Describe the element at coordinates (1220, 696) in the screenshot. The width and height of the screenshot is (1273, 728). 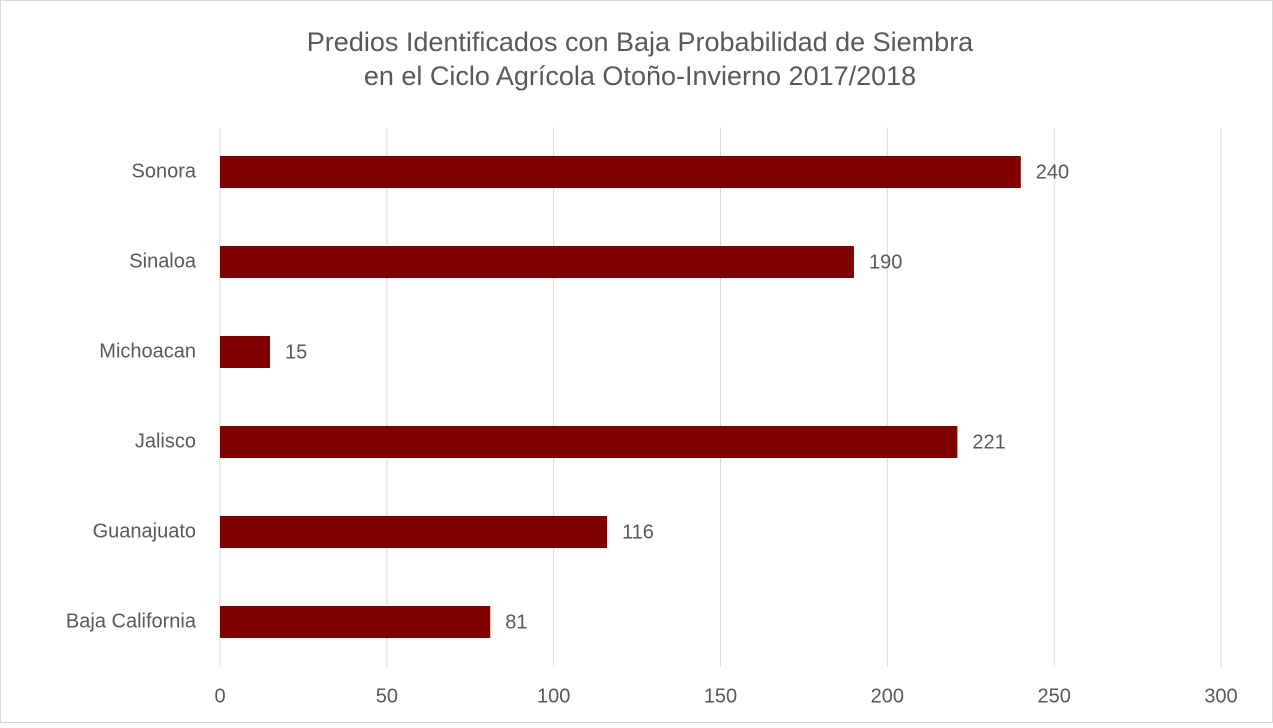
I see `x-tick-label: 300` at that location.